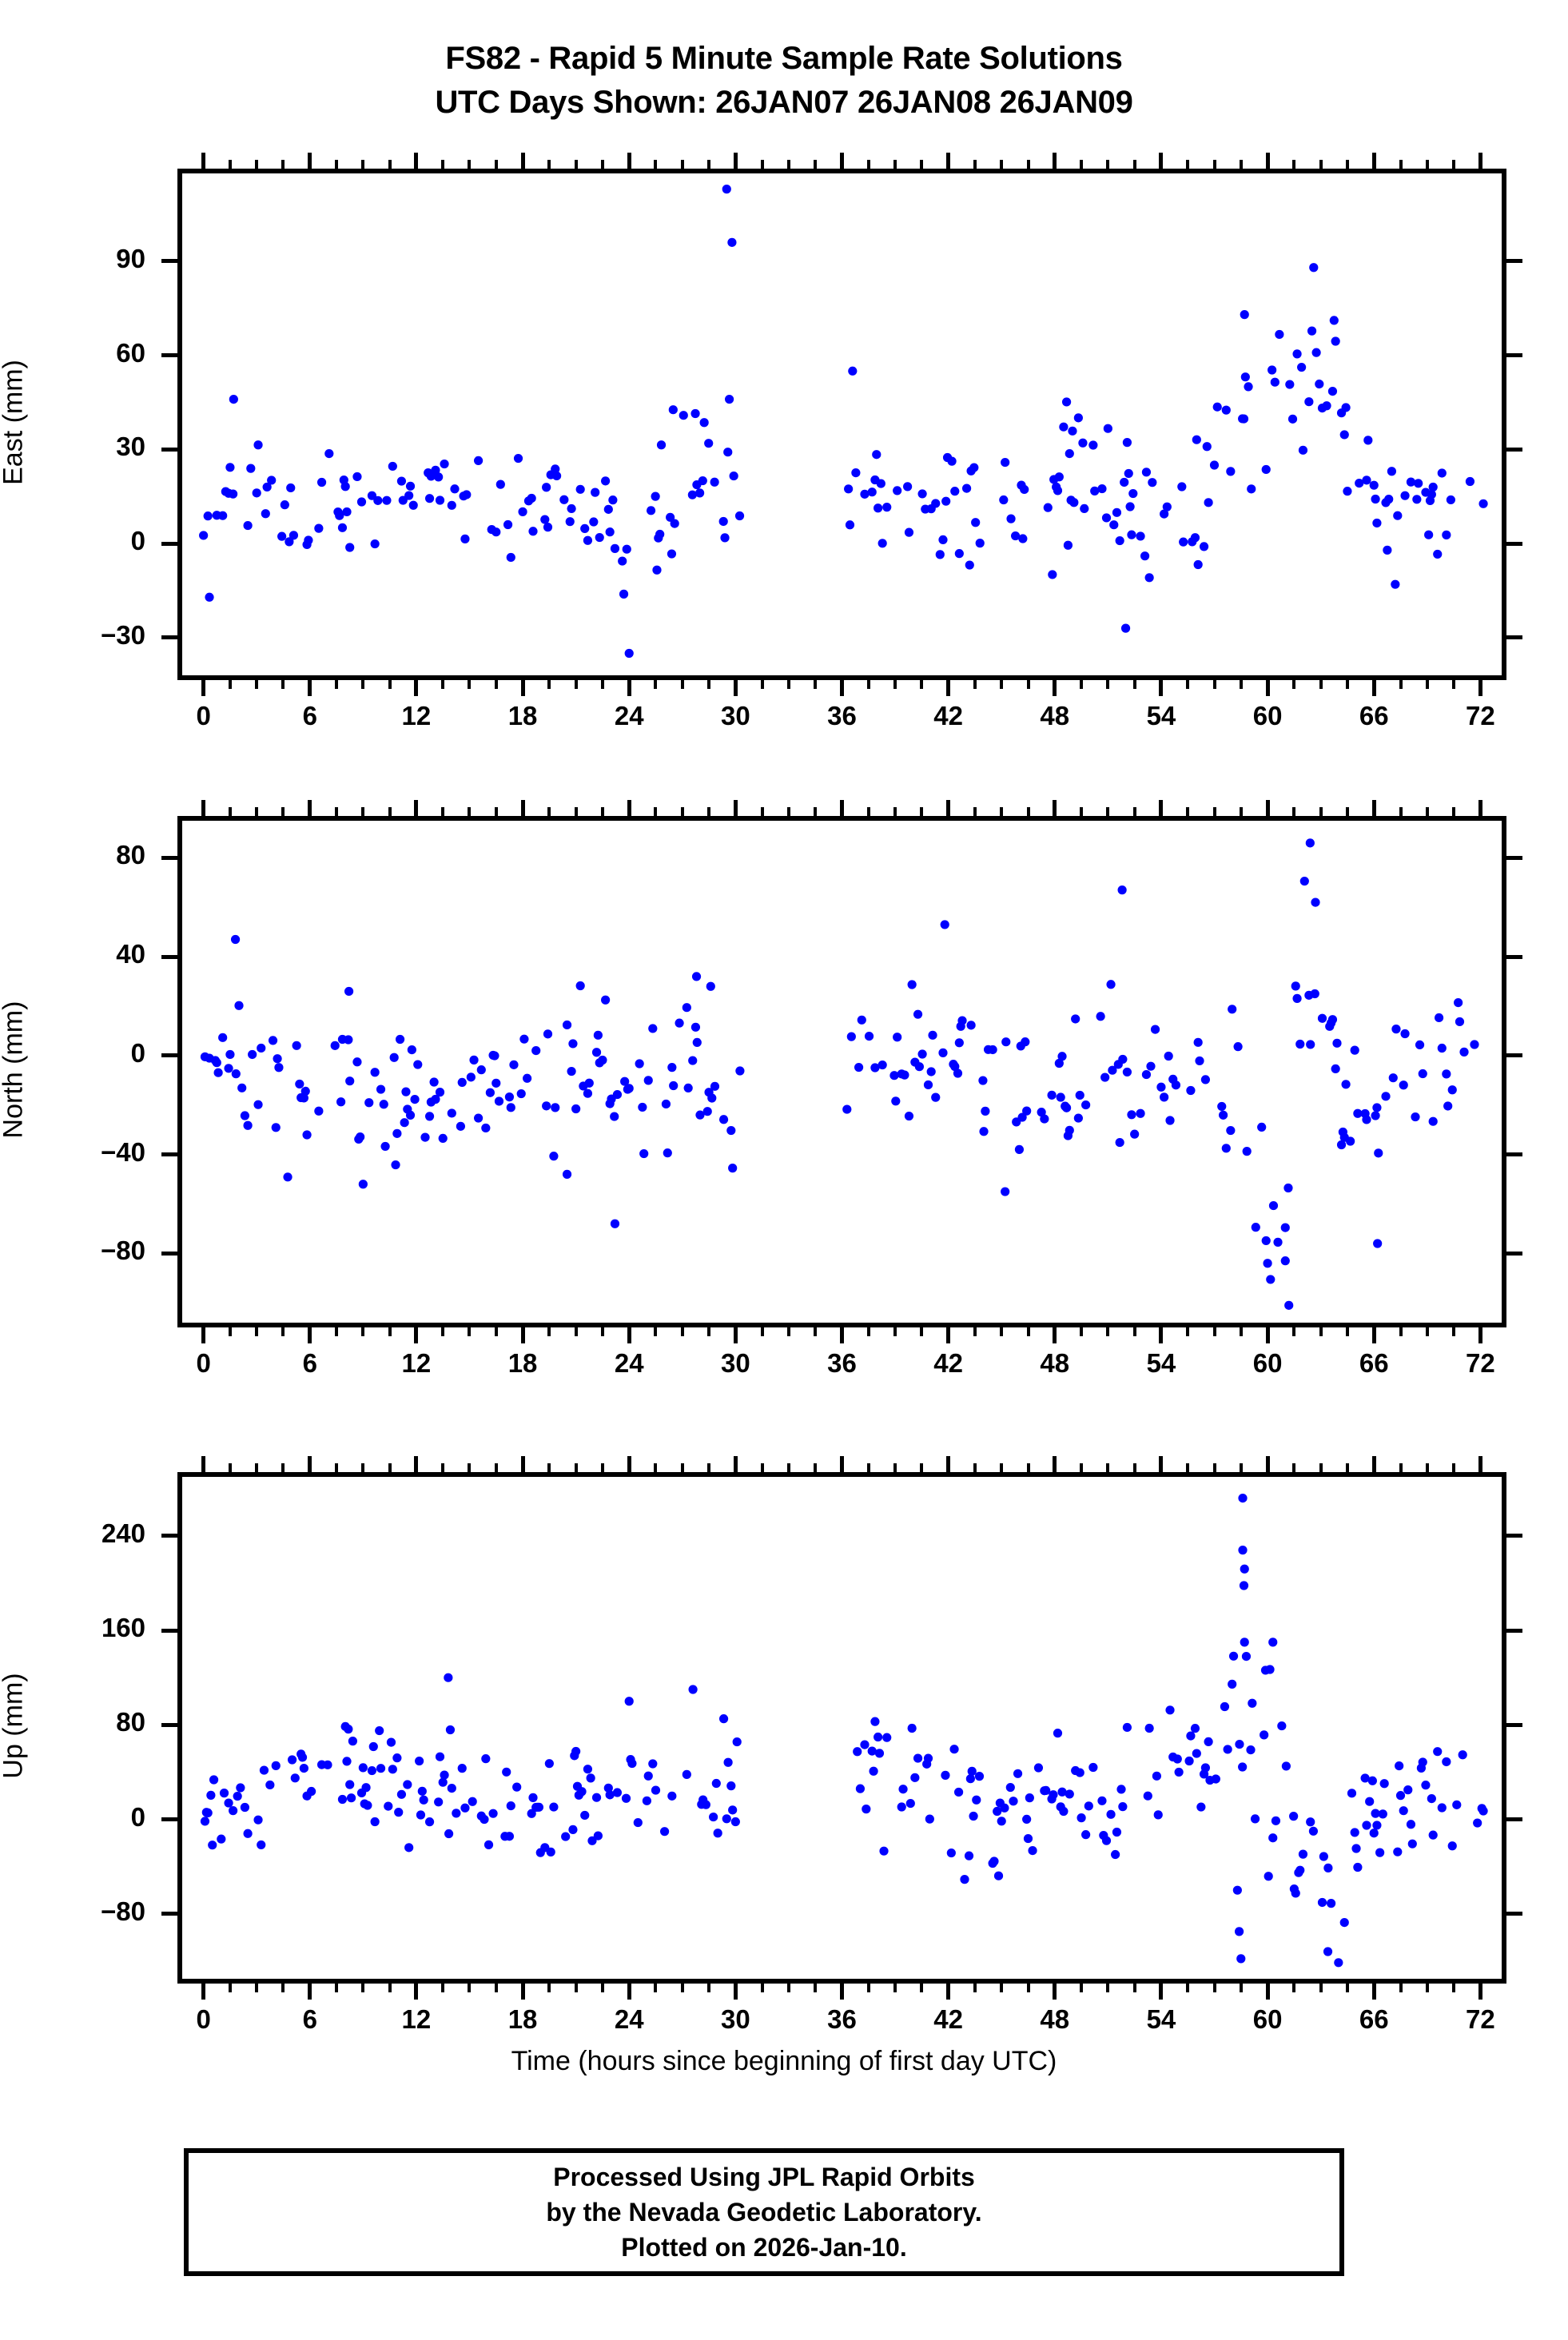  What do you see at coordinates (629, 2019) in the screenshot?
I see `x-tick-label-up-4: 24` at bounding box center [629, 2019].